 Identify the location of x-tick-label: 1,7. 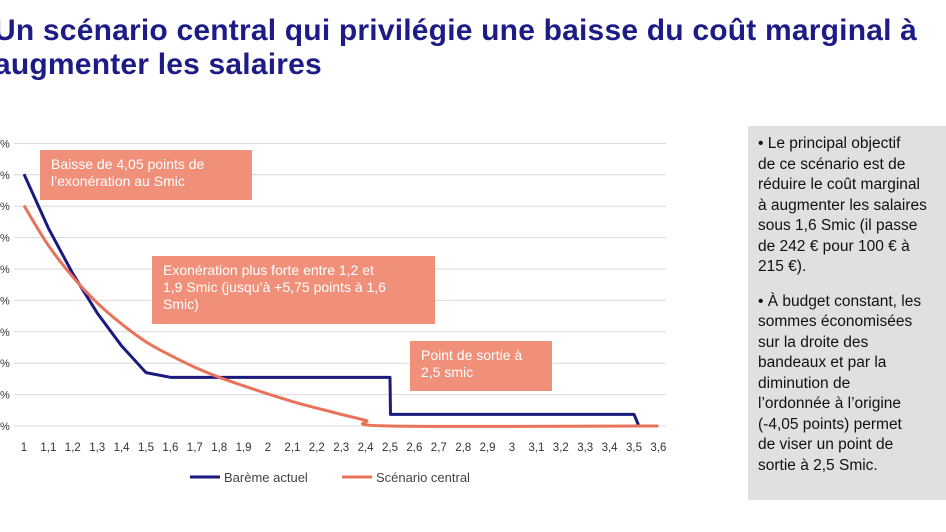
(195, 448).